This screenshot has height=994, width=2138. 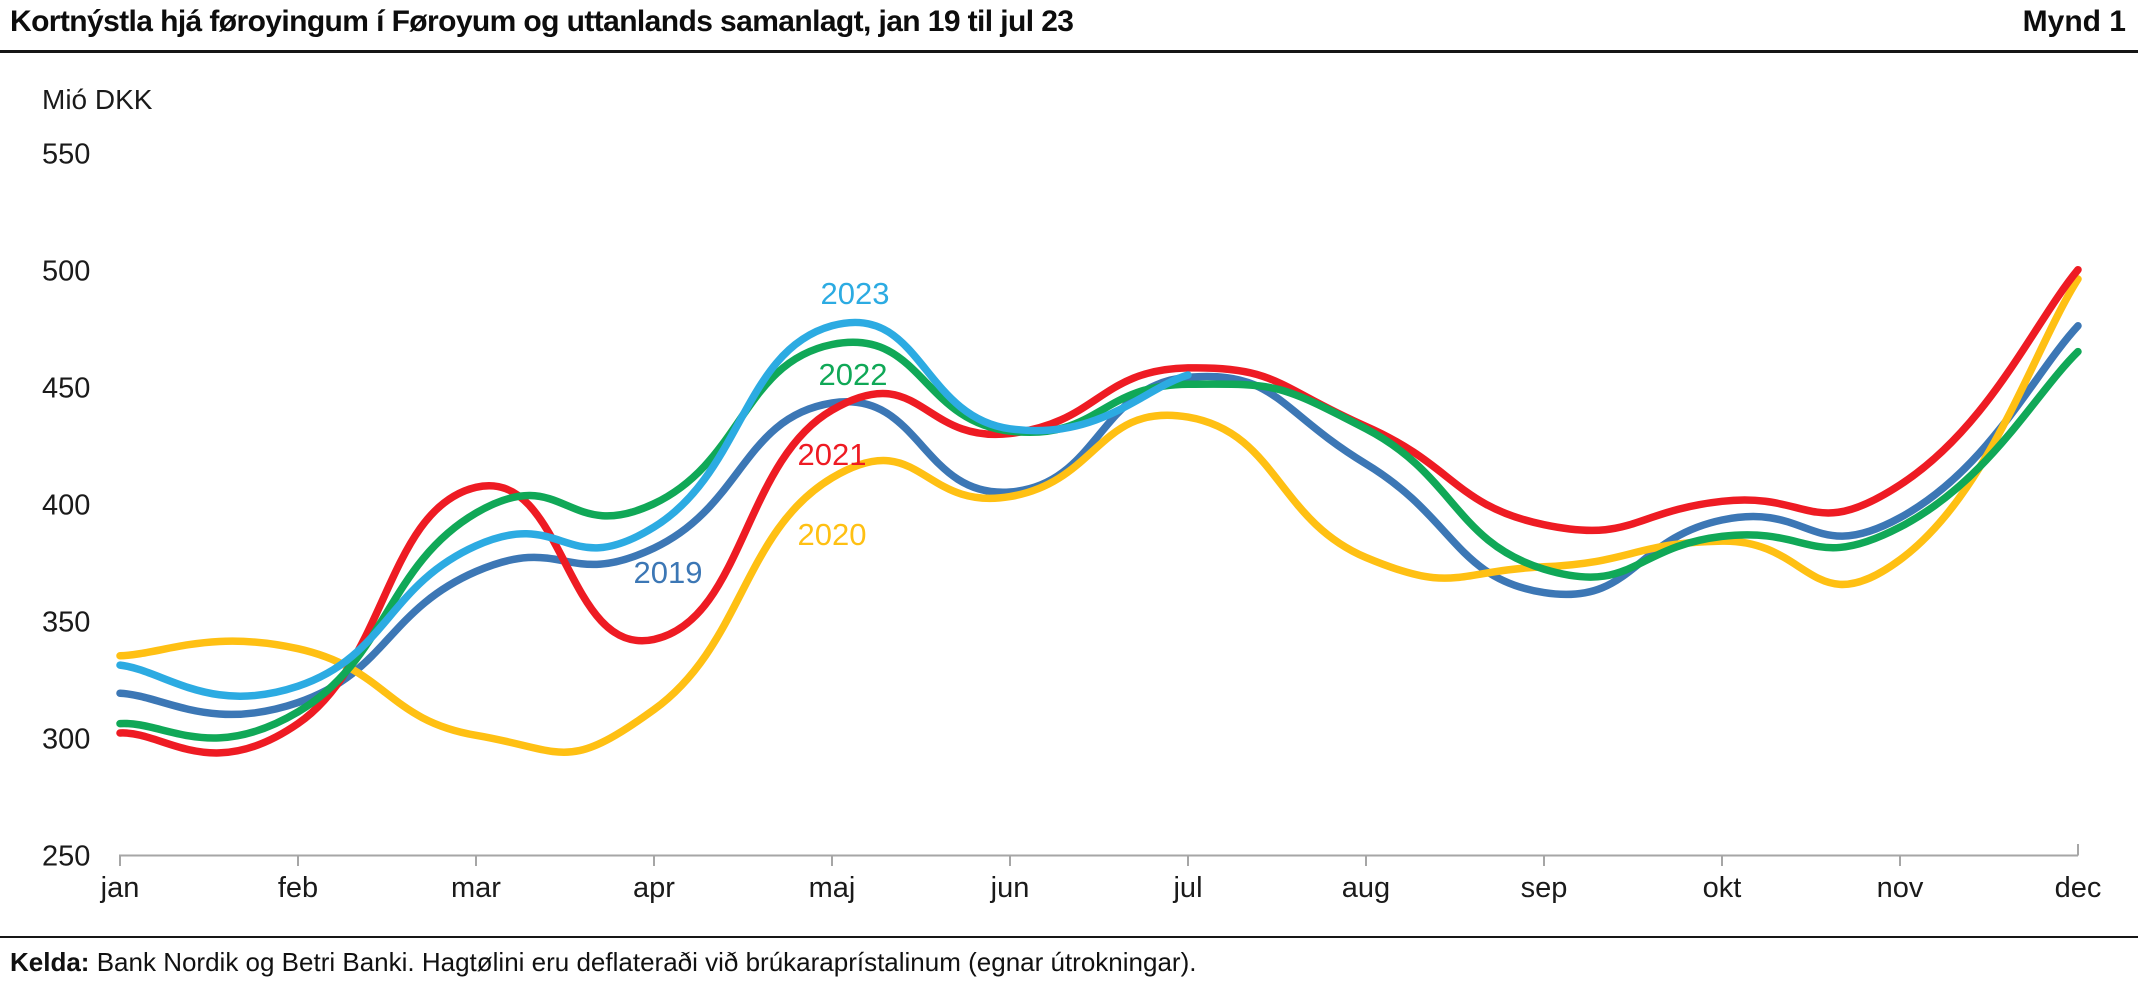 What do you see at coordinates (1099, 855) in the screenshot?
I see `x-axis-ticks` at bounding box center [1099, 855].